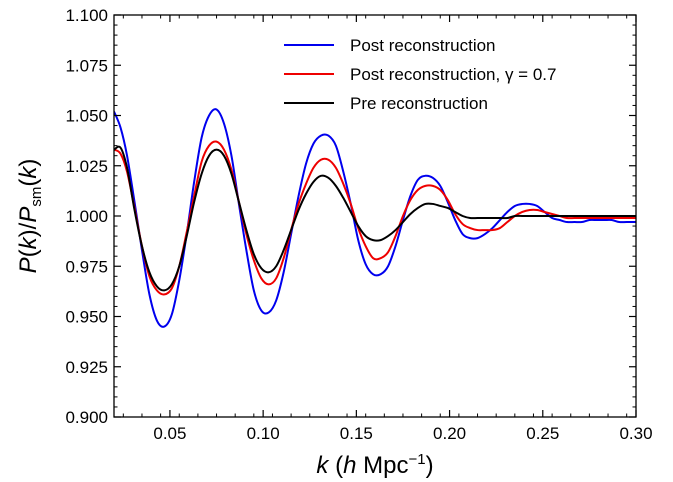 The height and width of the screenshot is (482, 673). I want to click on legend-label-0: Post reconstruction, so click(423, 45).